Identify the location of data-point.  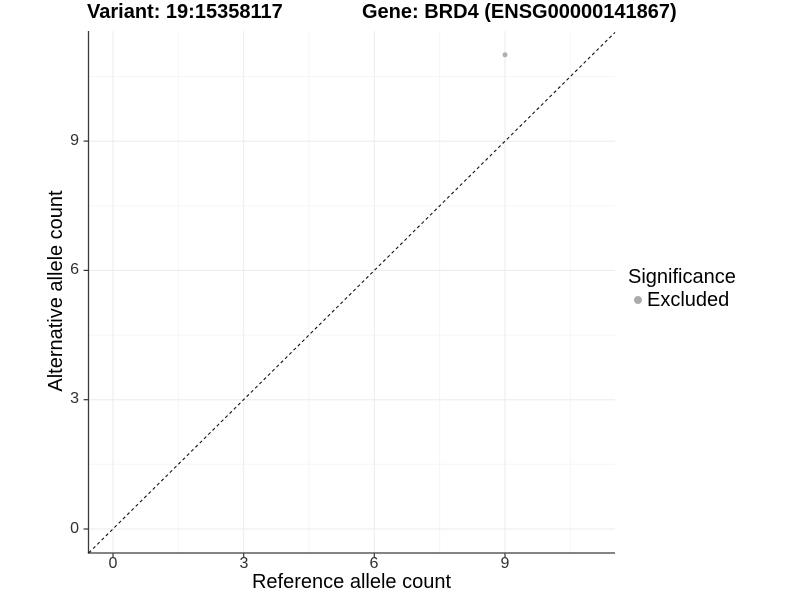
(505, 55).